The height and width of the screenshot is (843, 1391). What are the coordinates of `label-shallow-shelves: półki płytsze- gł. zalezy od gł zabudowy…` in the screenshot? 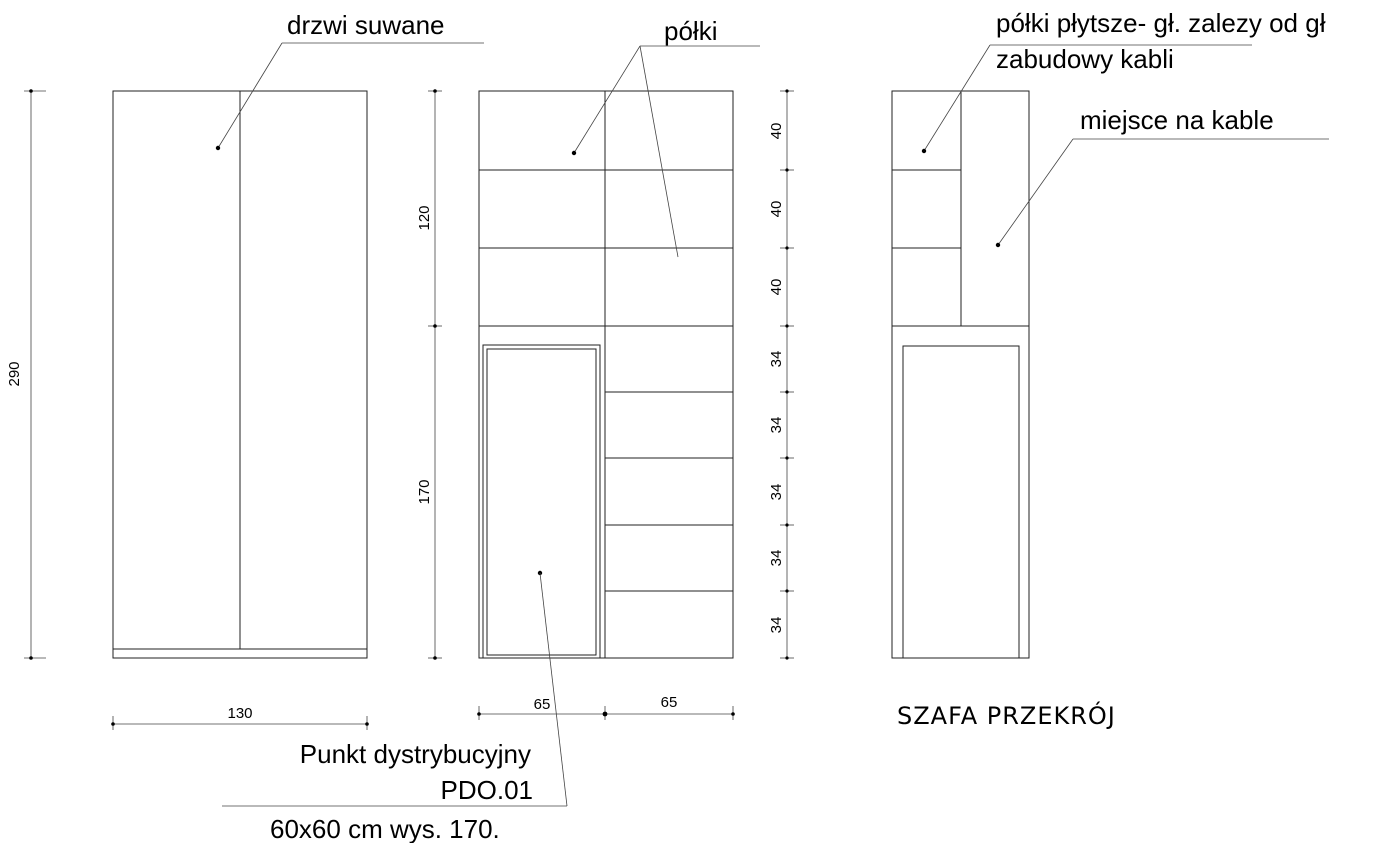 It's located at (1123, 81).